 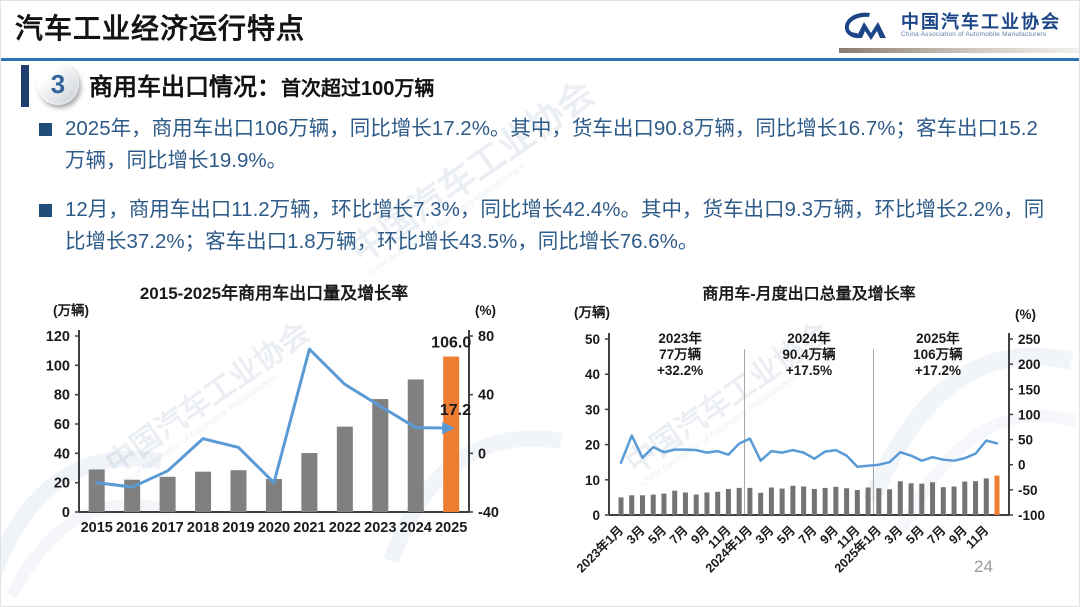 I want to click on chart-right-right-tick: -50, so click(x=1028, y=490).